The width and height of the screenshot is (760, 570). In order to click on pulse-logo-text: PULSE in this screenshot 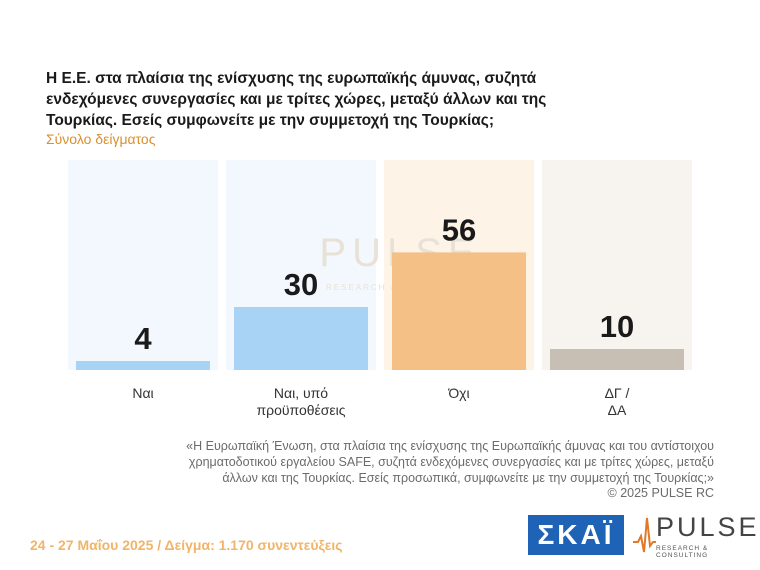, I will do `click(708, 527)`.